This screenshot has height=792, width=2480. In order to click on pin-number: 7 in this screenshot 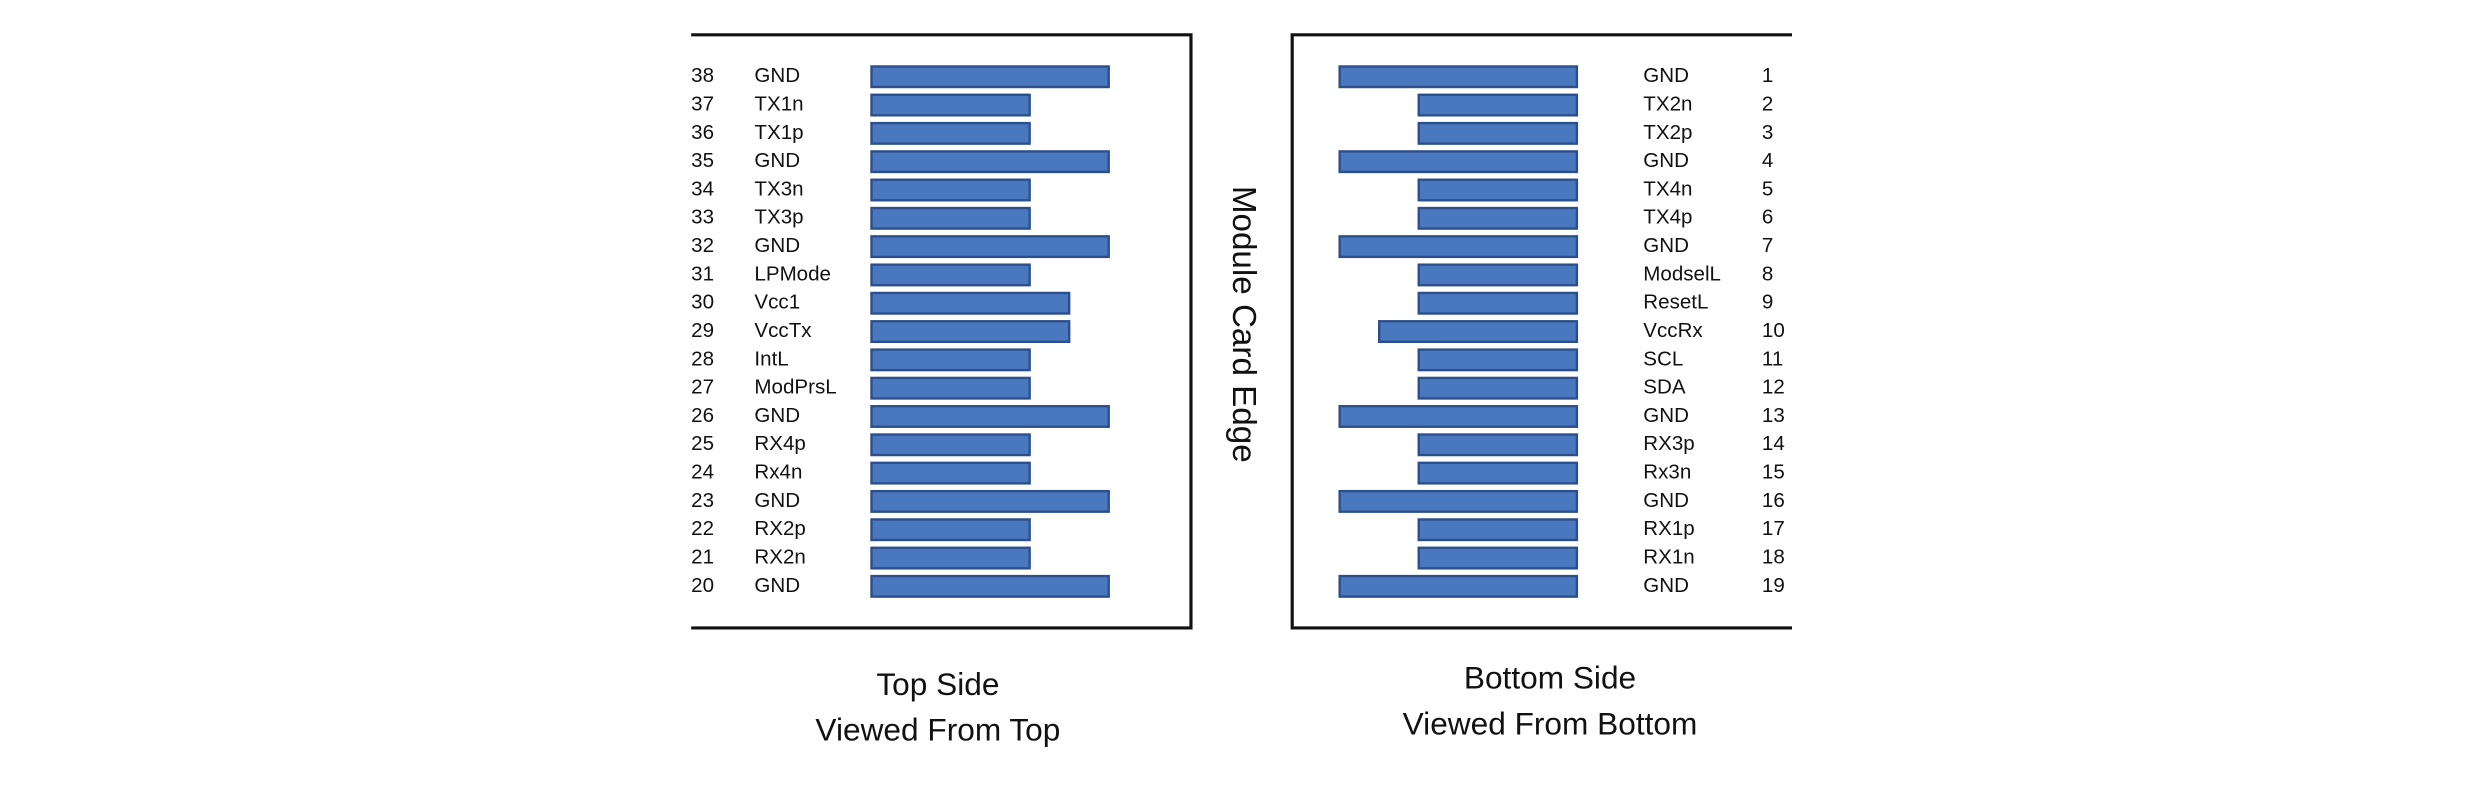, I will do `click(1767, 245)`.